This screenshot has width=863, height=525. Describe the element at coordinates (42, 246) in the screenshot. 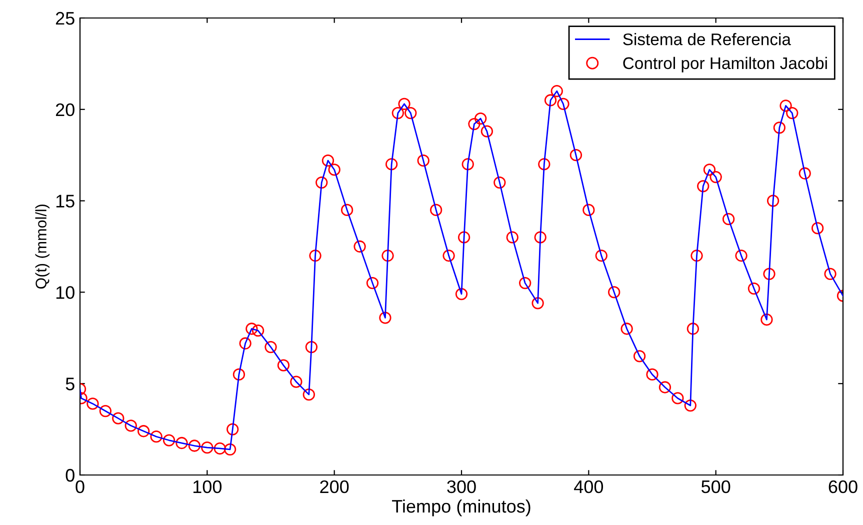

I see `y-axis-title: Q(t) (mmol/l)` at that location.